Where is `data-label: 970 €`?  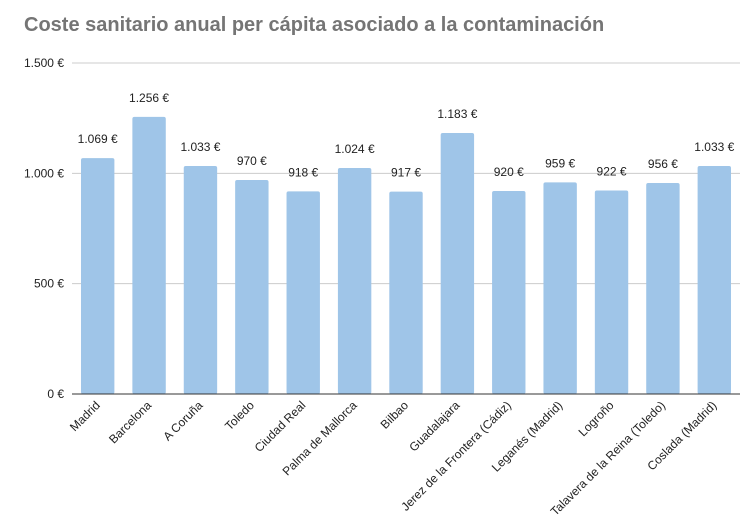
data-label: 970 € is located at coordinates (252, 161).